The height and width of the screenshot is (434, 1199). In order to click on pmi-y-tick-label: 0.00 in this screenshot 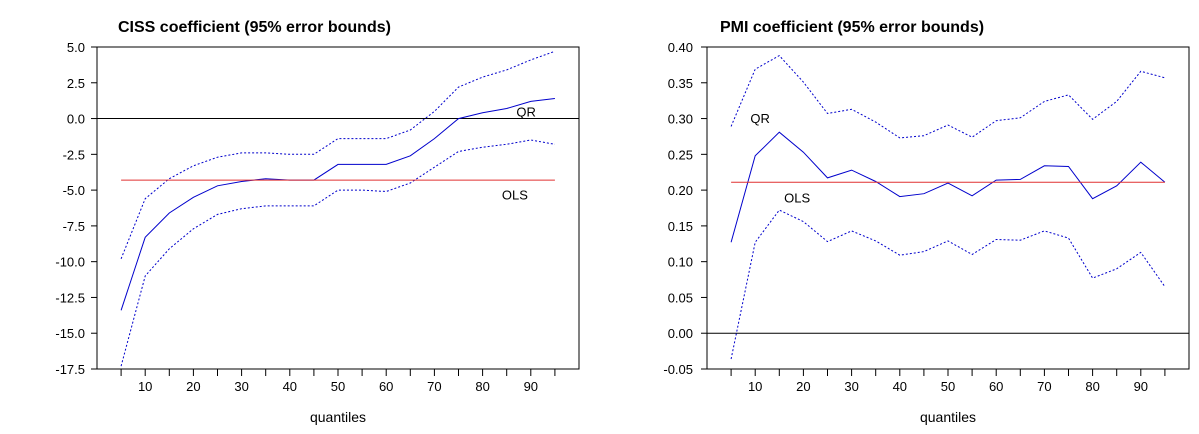, I will do `click(680, 333)`.